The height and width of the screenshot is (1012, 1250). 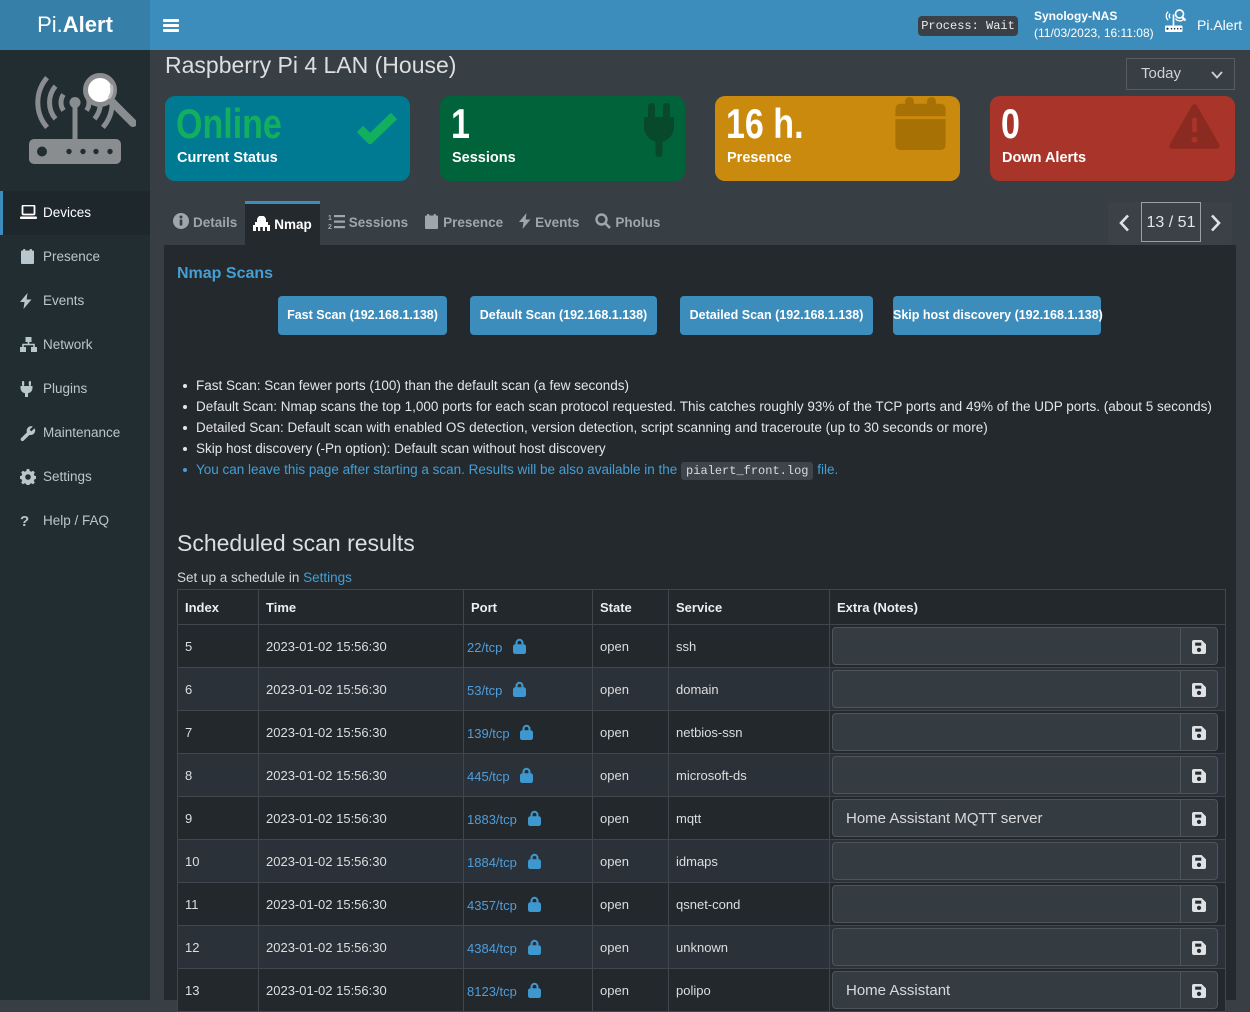 What do you see at coordinates (330, 226) in the screenshot?
I see `svg-text: 2` at bounding box center [330, 226].